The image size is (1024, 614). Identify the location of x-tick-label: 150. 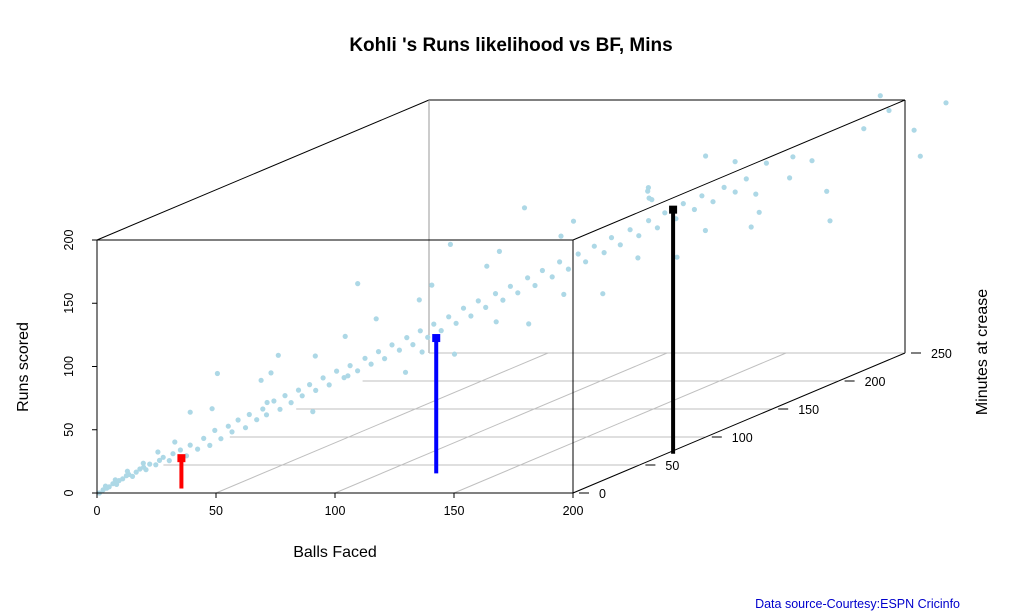
(454, 511).